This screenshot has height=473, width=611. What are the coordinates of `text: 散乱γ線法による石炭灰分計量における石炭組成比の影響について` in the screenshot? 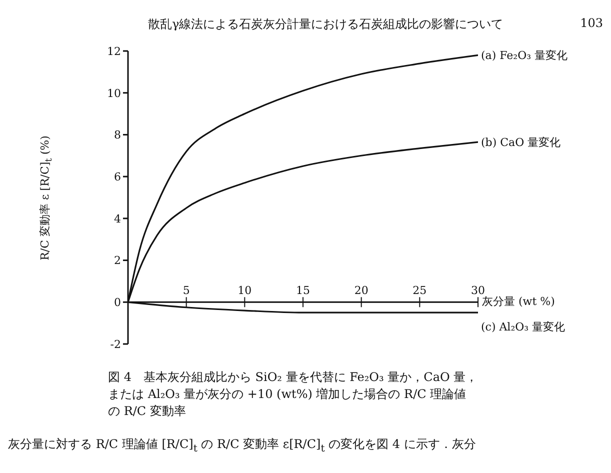 It's located at (326, 24).